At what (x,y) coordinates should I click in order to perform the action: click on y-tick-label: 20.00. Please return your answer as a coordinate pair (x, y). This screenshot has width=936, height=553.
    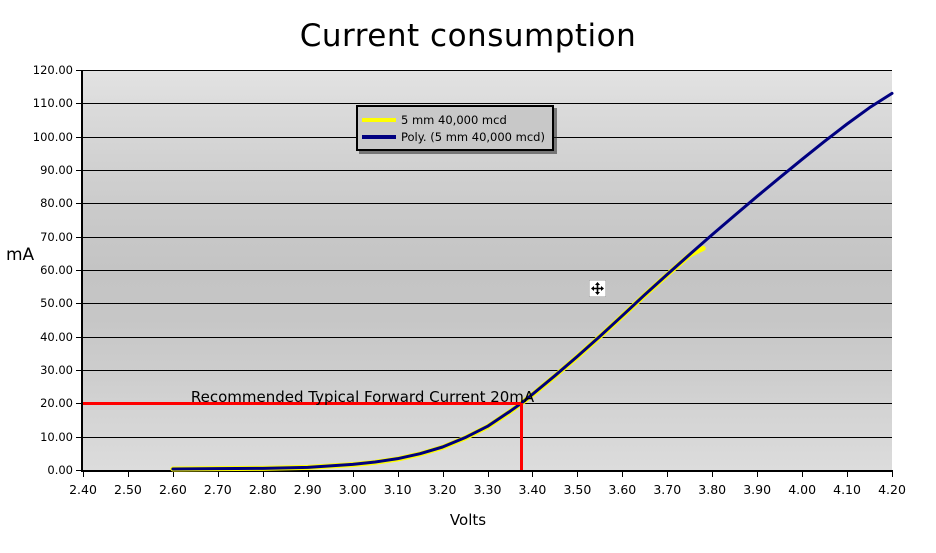
    Looking at the image, I should click on (56, 403).